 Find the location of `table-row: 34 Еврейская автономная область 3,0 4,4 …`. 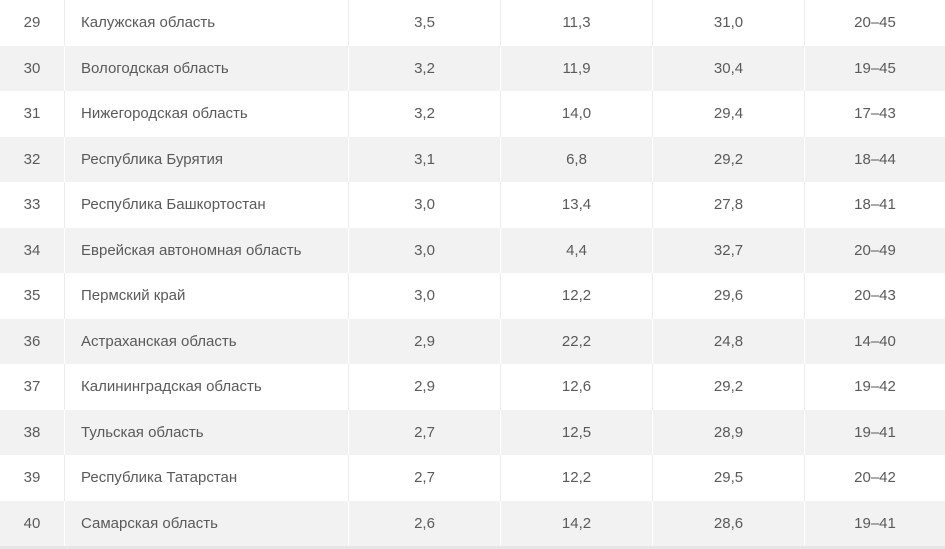

table-row: 34 Еврейская автономная область 3,0 4,4 … is located at coordinates (472, 250).